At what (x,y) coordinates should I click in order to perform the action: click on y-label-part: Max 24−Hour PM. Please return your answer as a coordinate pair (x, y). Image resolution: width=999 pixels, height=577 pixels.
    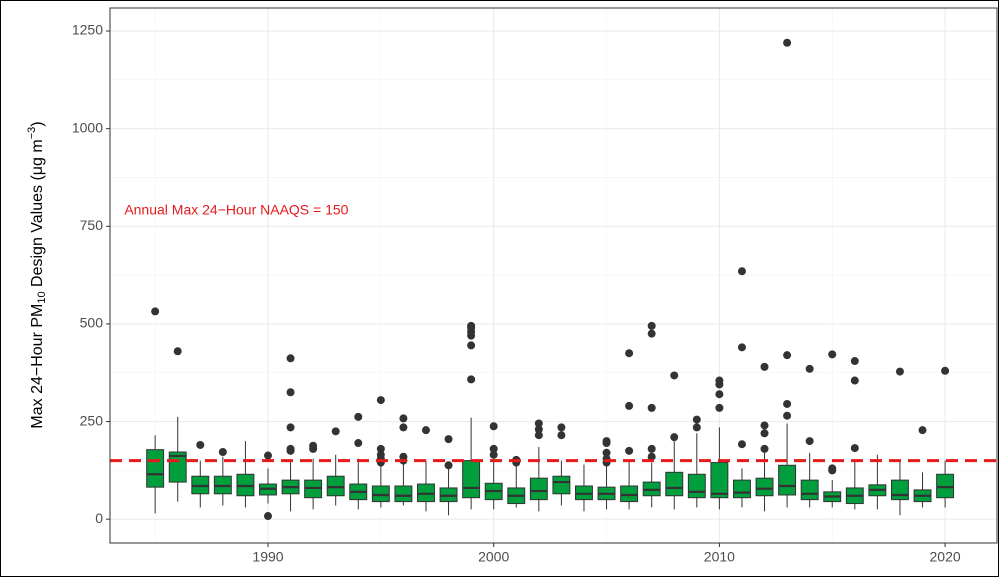
    Looking at the image, I should click on (37, 366).